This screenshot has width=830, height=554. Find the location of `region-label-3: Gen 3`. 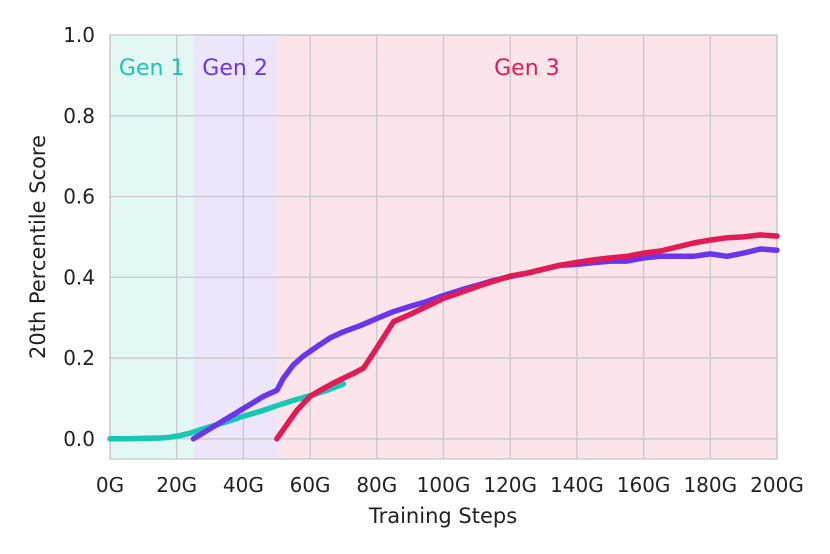

region-label-3: Gen 3 is located at coordinates (527, 68).